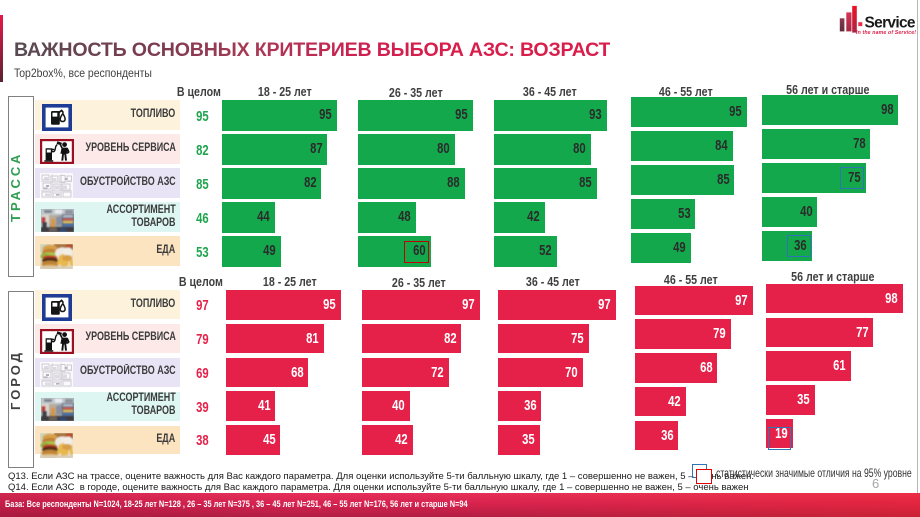 The image size is (920, 517). What do you see at coordinates (886, 32) in the screenshot?
I see `svg-text: In the name of Service!` at bounding box center [886, 32].